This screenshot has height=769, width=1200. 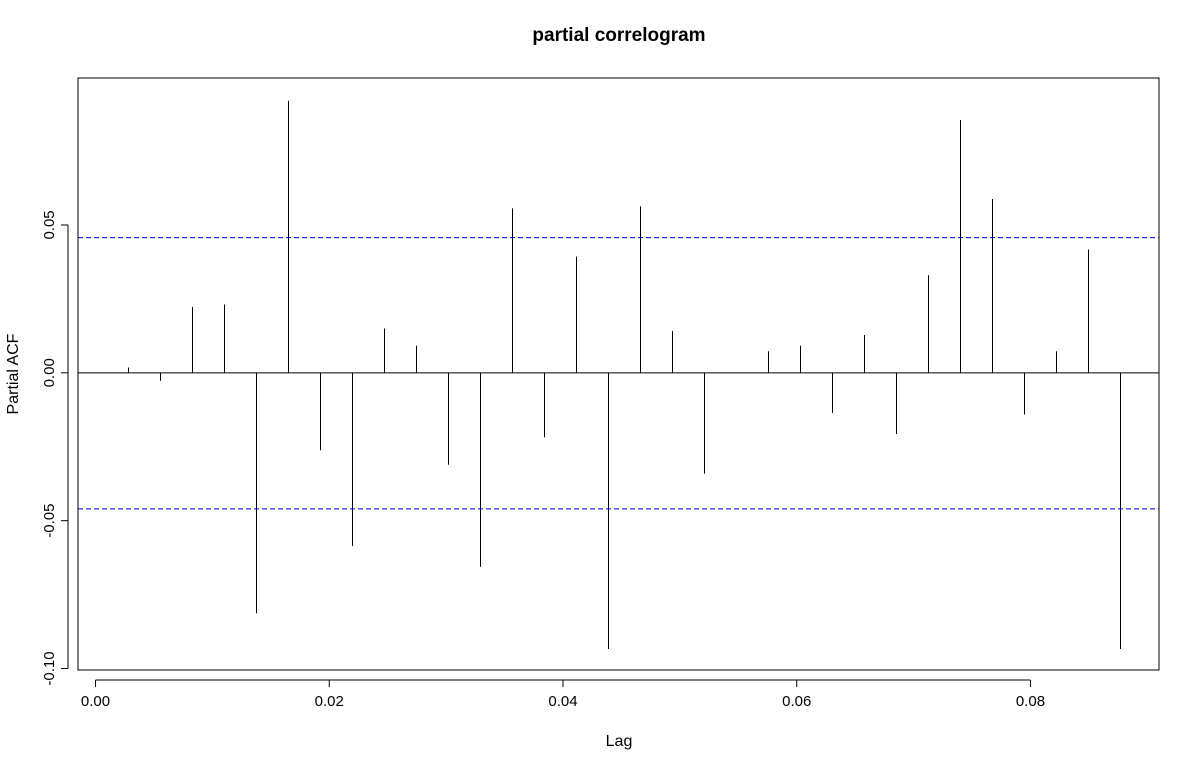 What do you see at coordinates (329, 701) in the screenshot?
I see `x-tick-label: 0.02` at bounding box center [329, 701].